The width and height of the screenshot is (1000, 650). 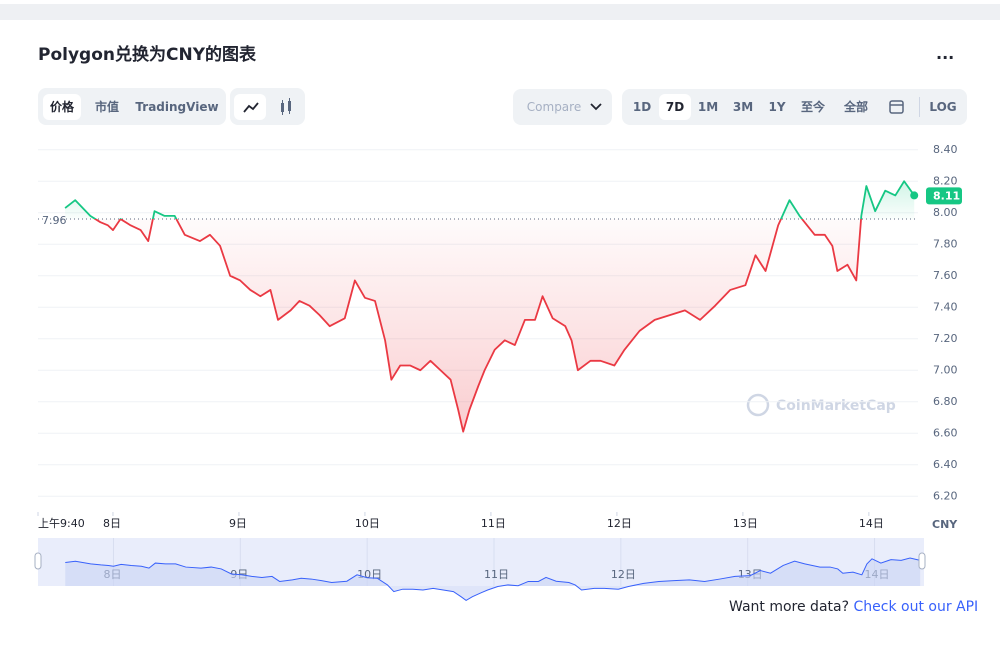 I want to click on chart-type-group, so click(x=267, y=106).